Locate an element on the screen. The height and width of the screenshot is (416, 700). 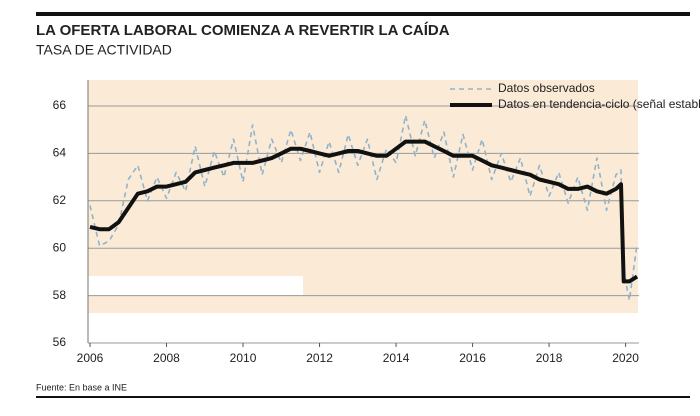
x-tick-label: 2020 is located at coordinates (625, 358).